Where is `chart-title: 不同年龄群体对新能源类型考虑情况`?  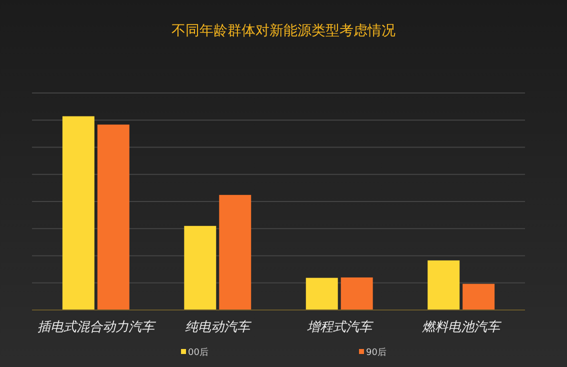 chart-title: 不同年龄群体对新能源类型考虑情况 is located at coordinates (284, 31).